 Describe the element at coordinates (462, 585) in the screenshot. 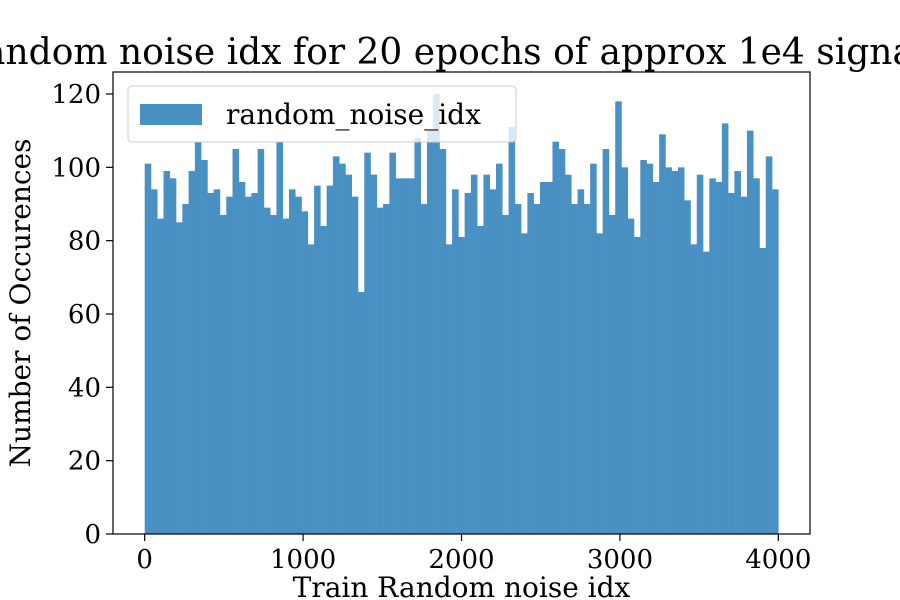

I see `x-axis-label: Train Random noise idx` at that location.